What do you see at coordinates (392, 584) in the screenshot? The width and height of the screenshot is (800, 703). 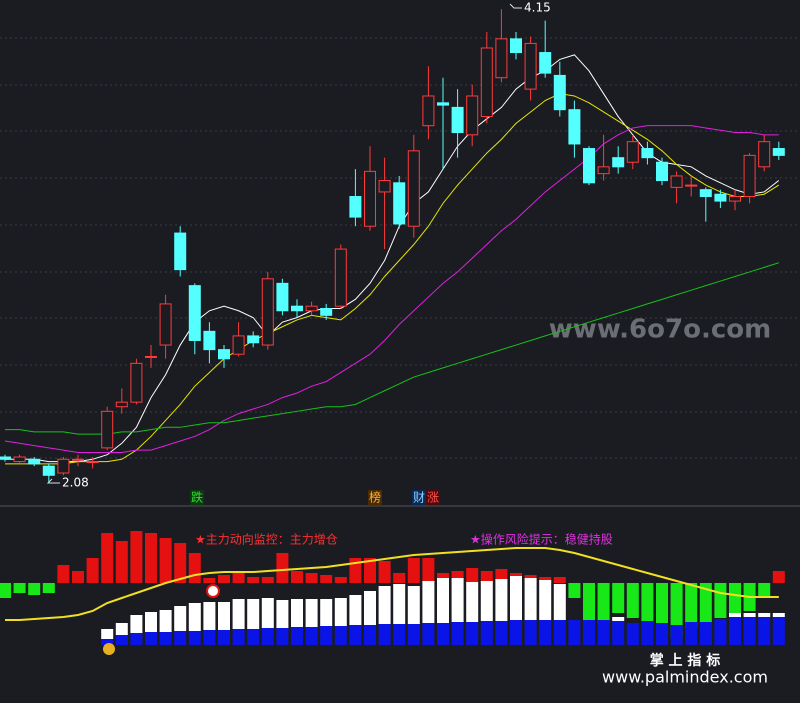 I see `indicator-line` at bounding box center [392, 584].